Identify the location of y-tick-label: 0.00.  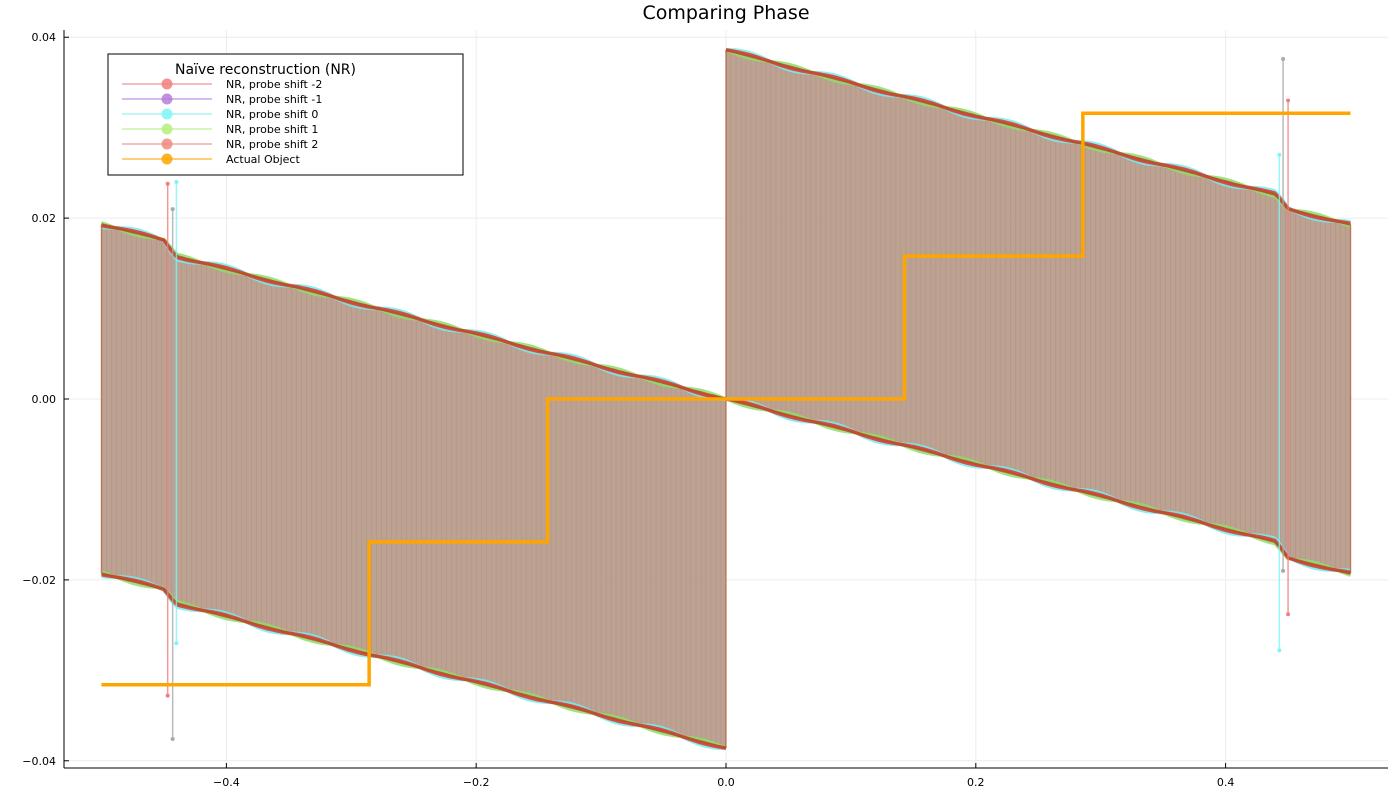
(44, 399).